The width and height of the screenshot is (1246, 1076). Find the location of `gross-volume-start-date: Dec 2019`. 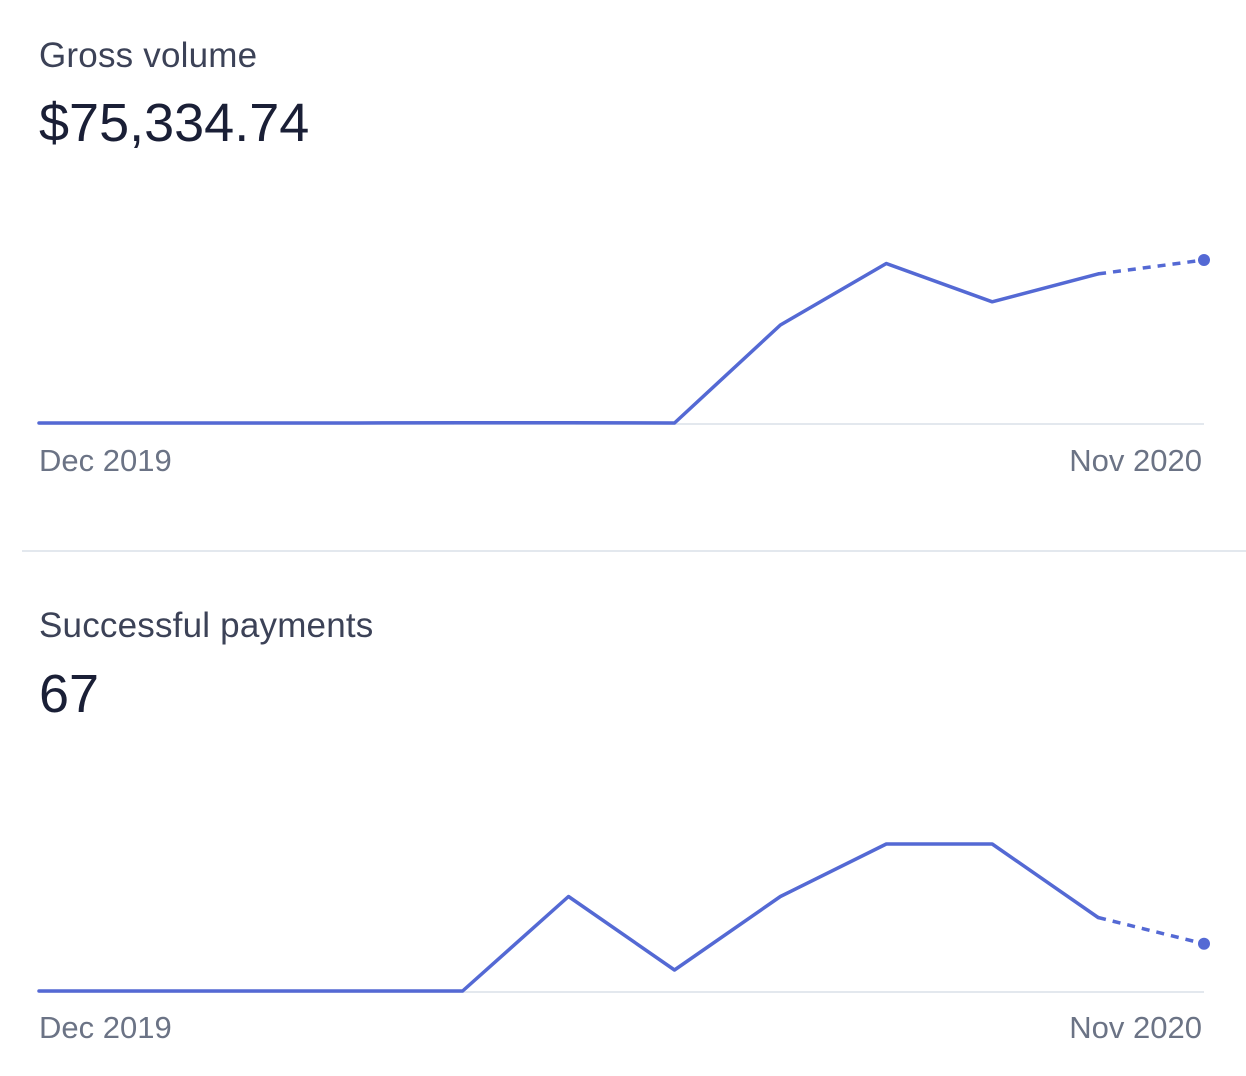

gross-volume-start-date: Dec 2019 is located at coordinates (105, 460).